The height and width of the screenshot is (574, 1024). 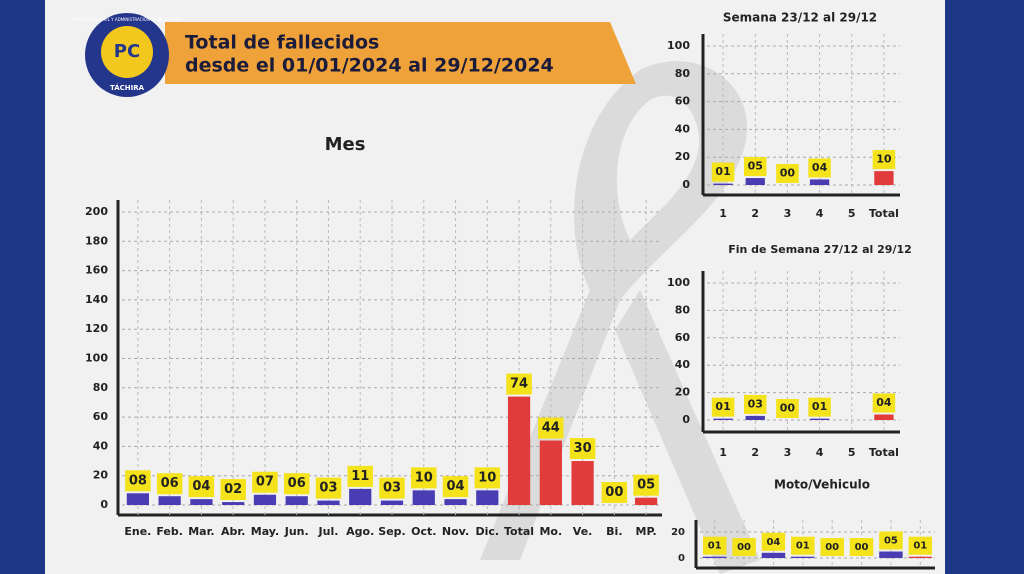 What do you see at coordinates (455, 531) in the screenshot?
I see `x-tick-label: Nov.` at bounding box center [455, 531].